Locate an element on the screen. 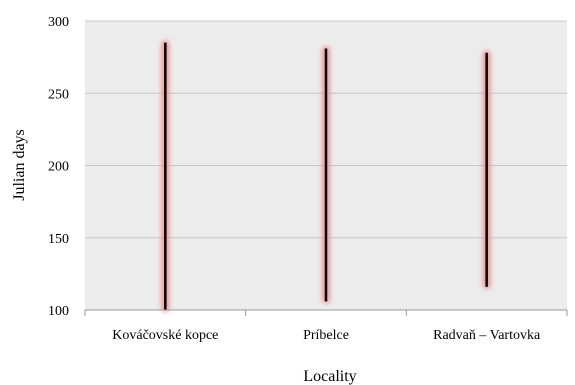  y-tick-label: 200 is located at coordinates (58, 167).